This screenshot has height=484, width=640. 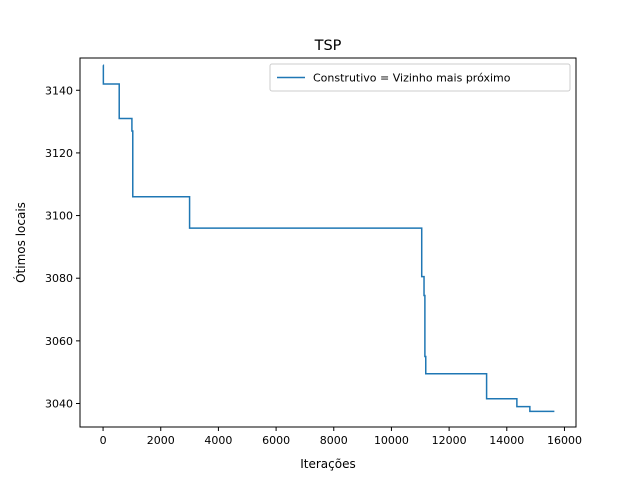 What do you see at coordinates (506, 440) in the screenshot?
I see `x-tick-label: 14000` at bounding box center [506, 440].